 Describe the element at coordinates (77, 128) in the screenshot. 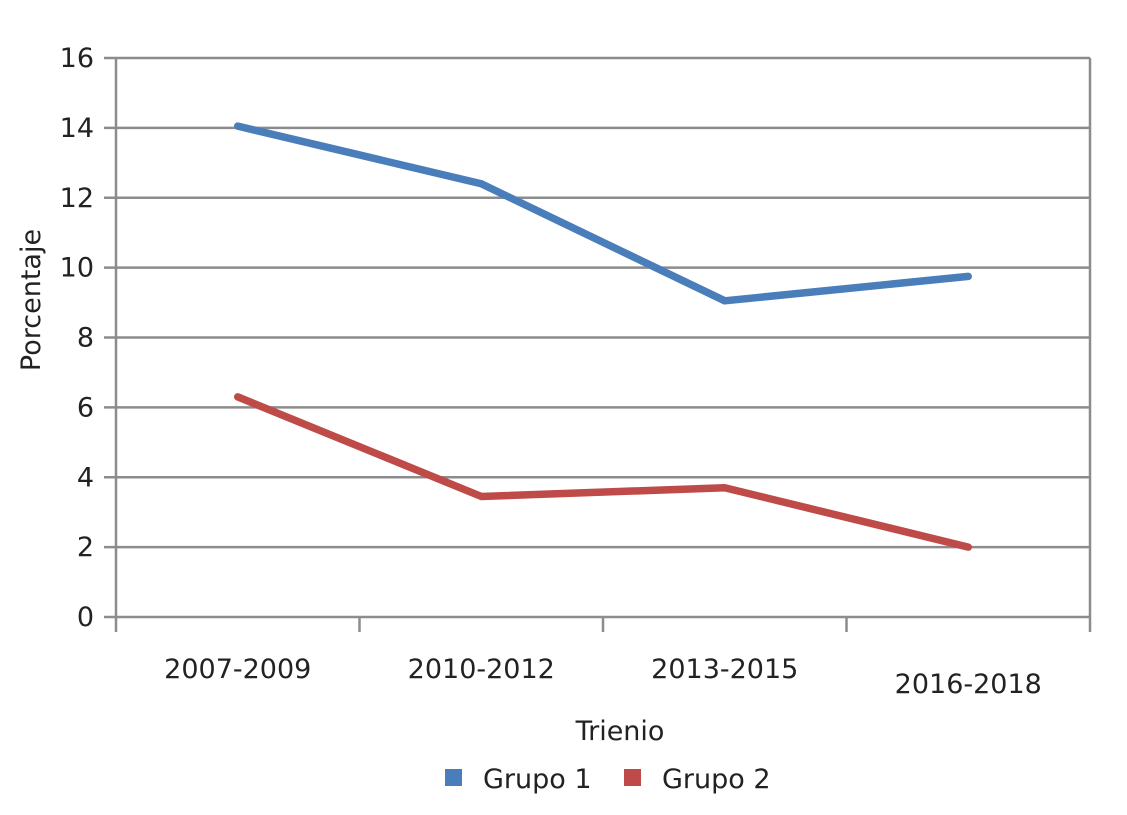

I see `y-tick-label: 14` at that location.